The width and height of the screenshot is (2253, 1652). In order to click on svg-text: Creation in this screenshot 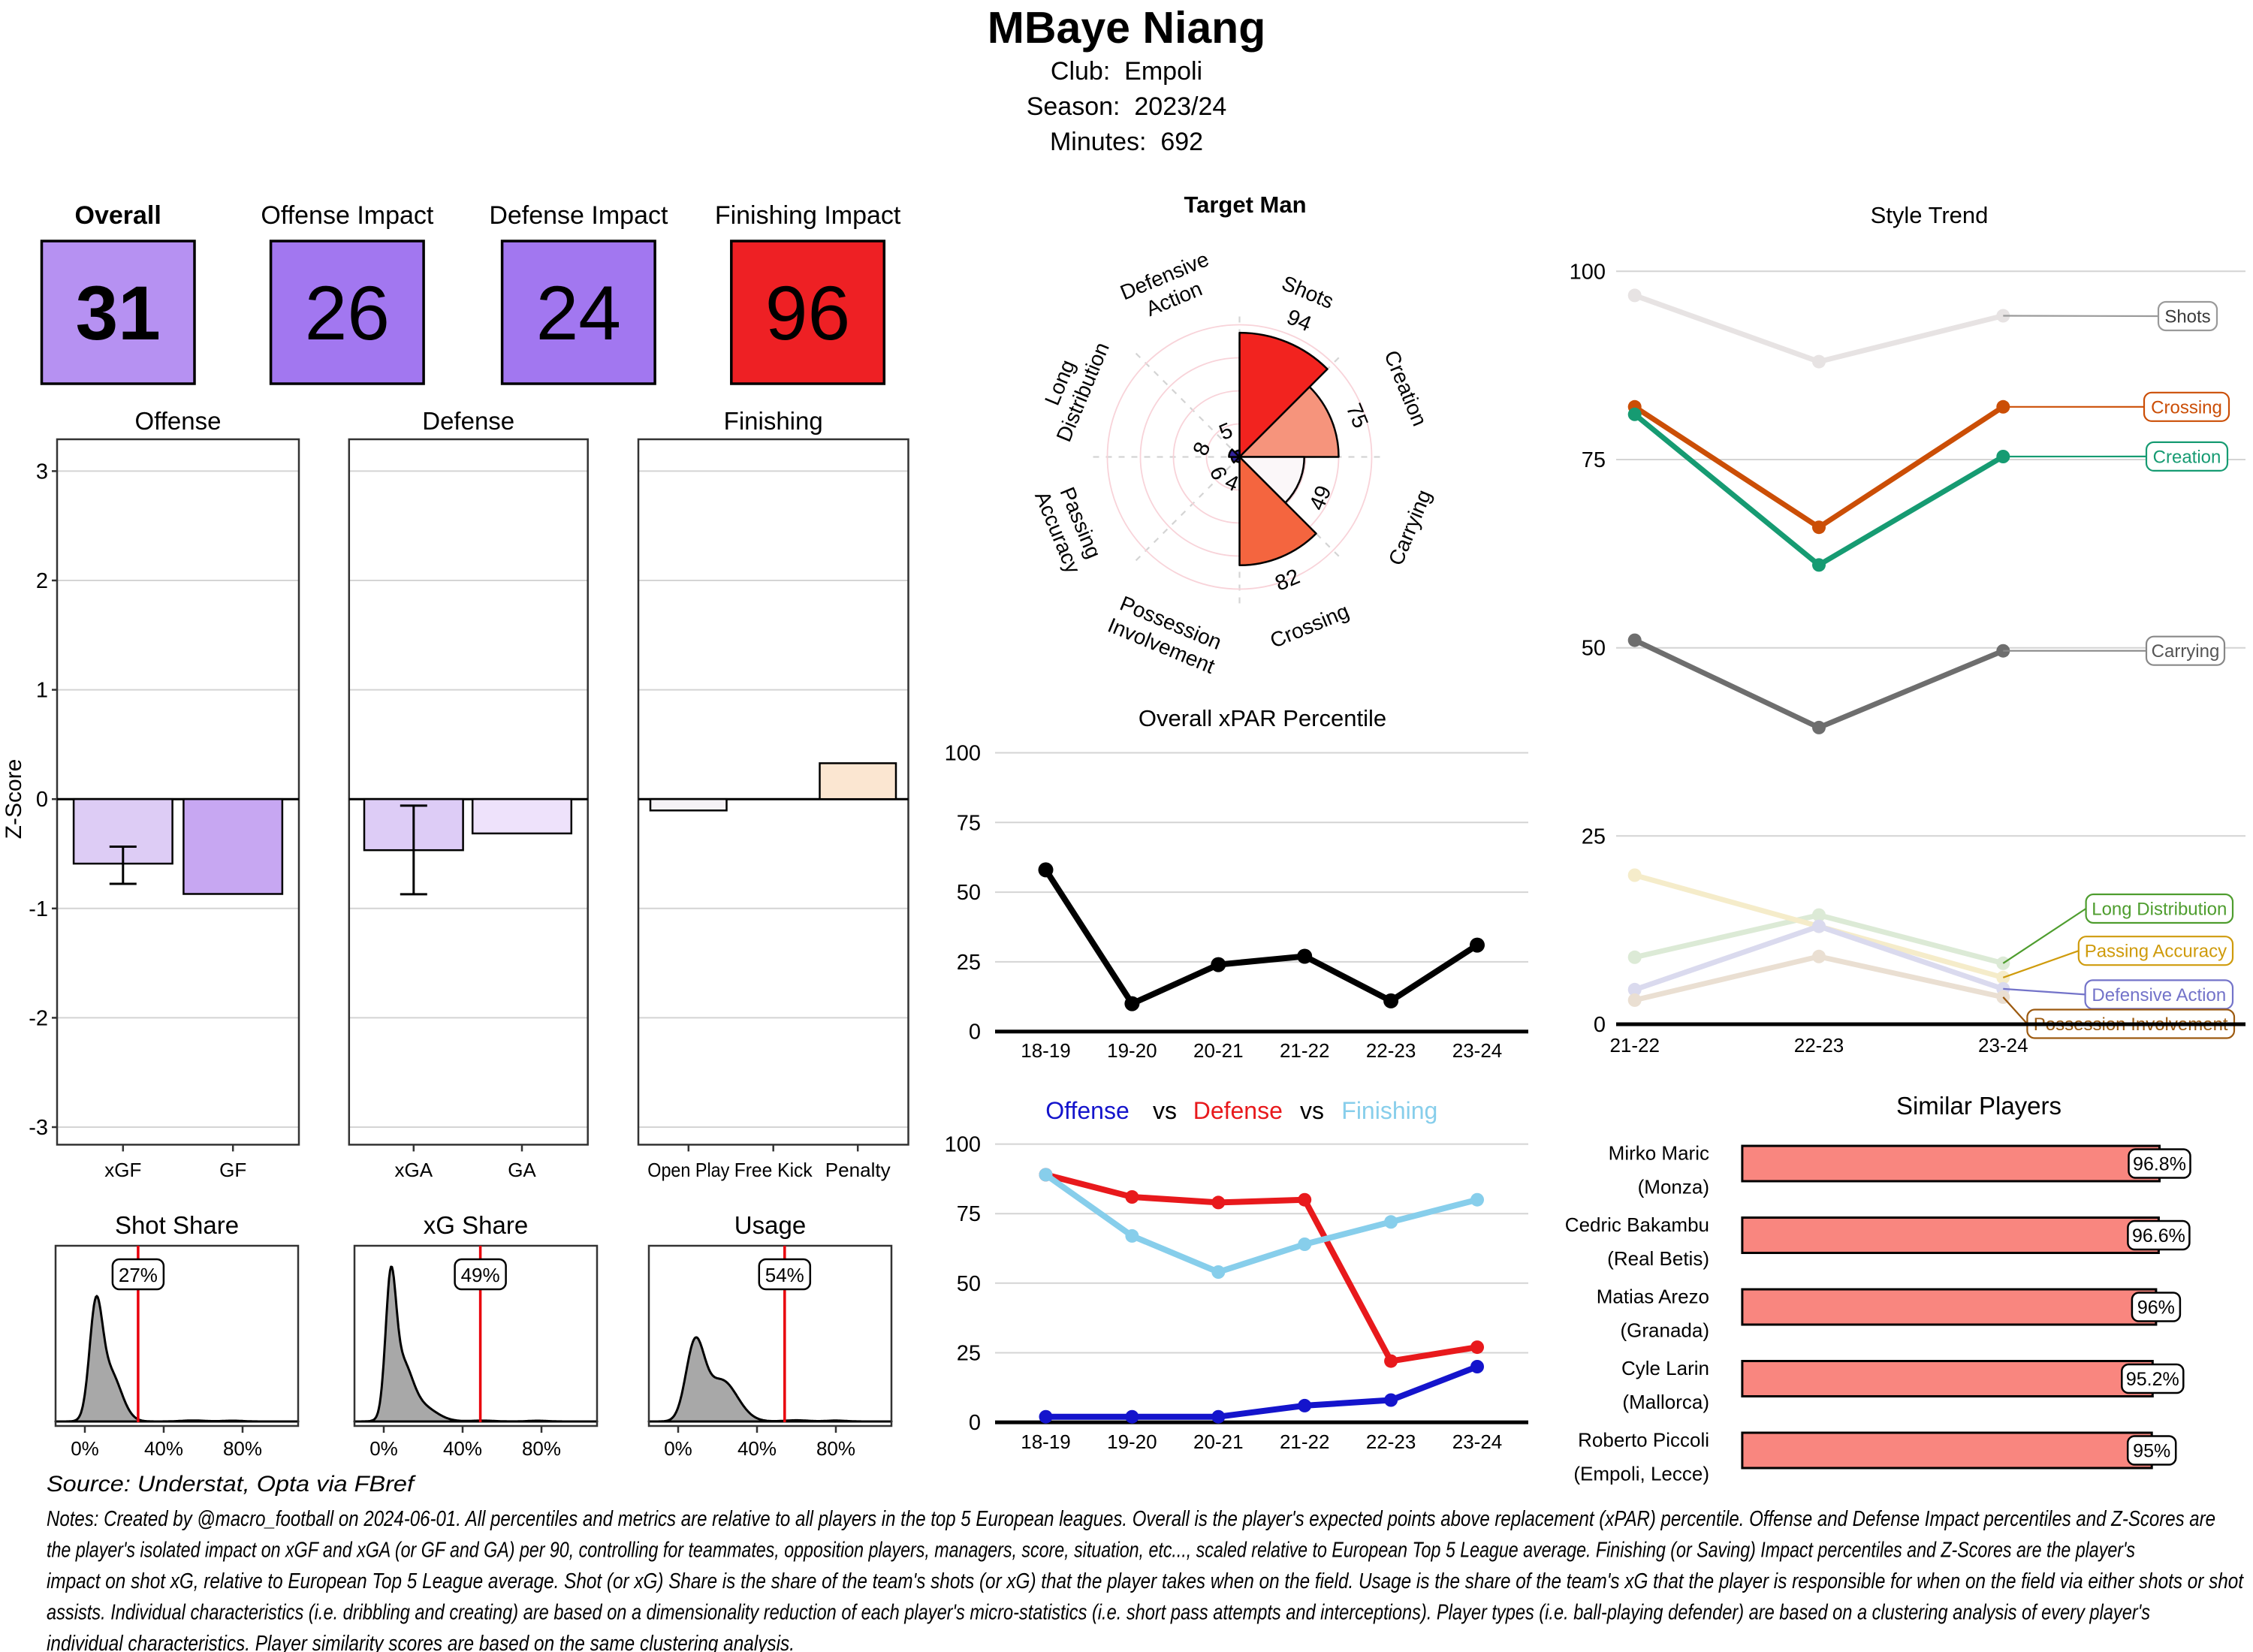, I will do `click(2187, 457)`.